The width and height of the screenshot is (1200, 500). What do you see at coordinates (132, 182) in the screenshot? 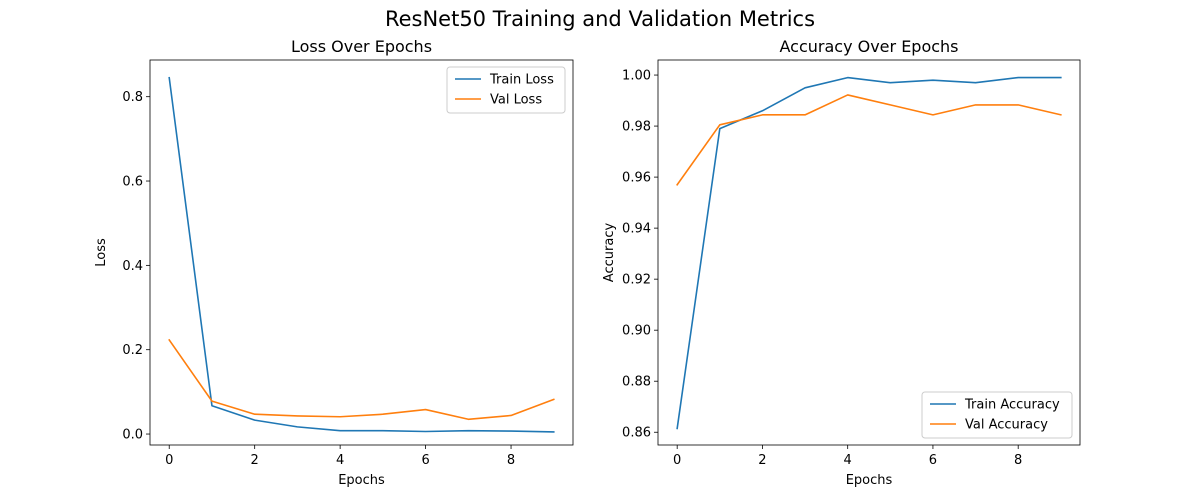
I see `loss-y-tick-label: 0.6` at bounding box center [132, 182].